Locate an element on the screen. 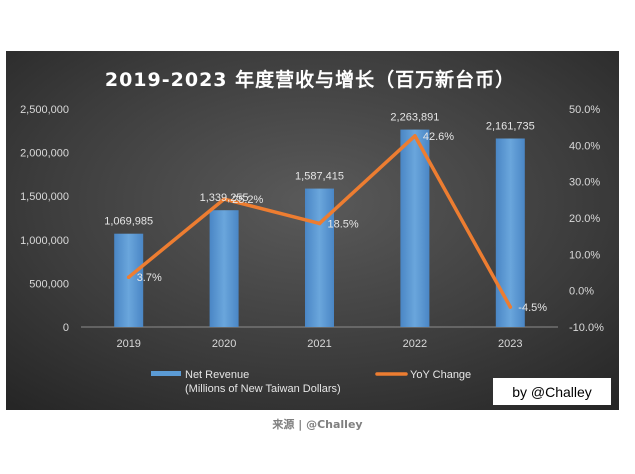 The height and width of the screenshot is (474, 635). legend-revenue-swatch is located at coordinates (166, 373).